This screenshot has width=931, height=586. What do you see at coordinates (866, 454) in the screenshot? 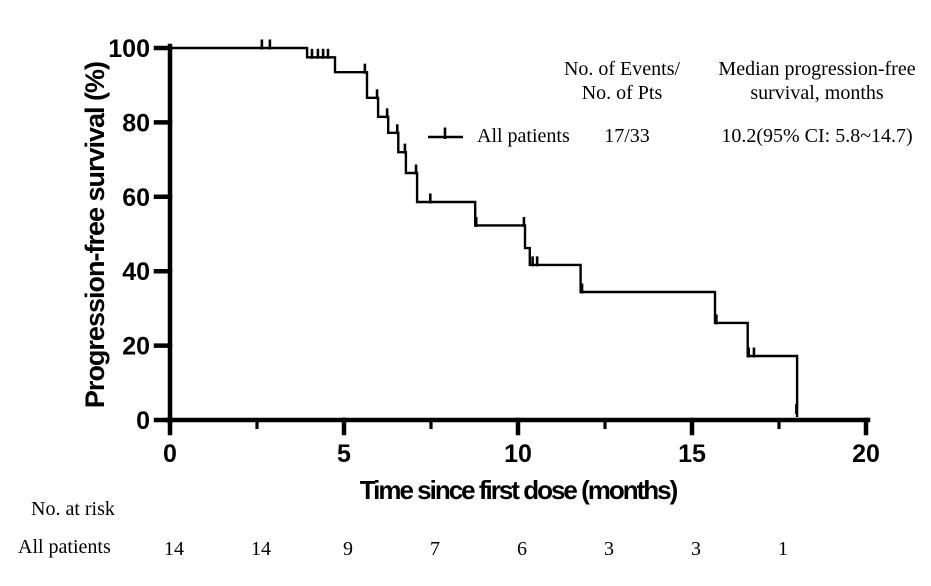
I see `x-tick-label: 20` at bounding box center [866, 454].